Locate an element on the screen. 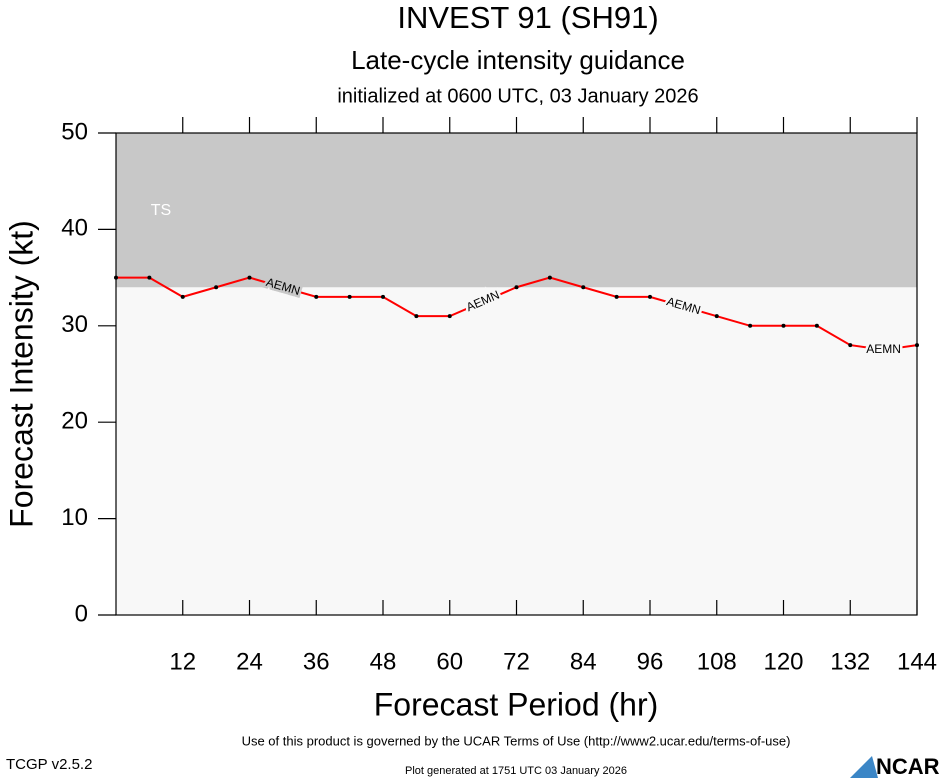 The image size is (940, 780). x-tick-label: 36 is located at coordinates (316, 661).